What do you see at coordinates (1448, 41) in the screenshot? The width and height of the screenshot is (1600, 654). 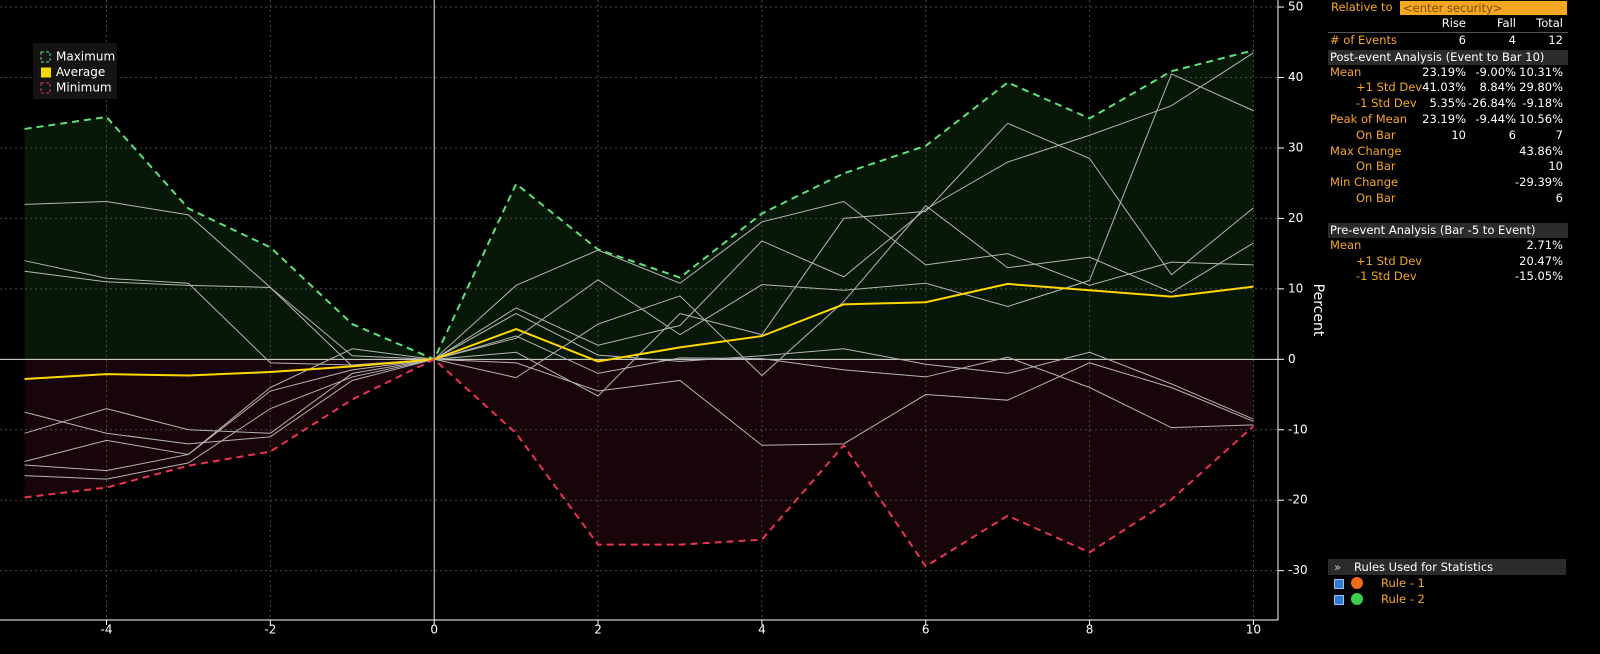 I see `stats-row: # of Events 6 4 12` at bounding box center [1448, 41].